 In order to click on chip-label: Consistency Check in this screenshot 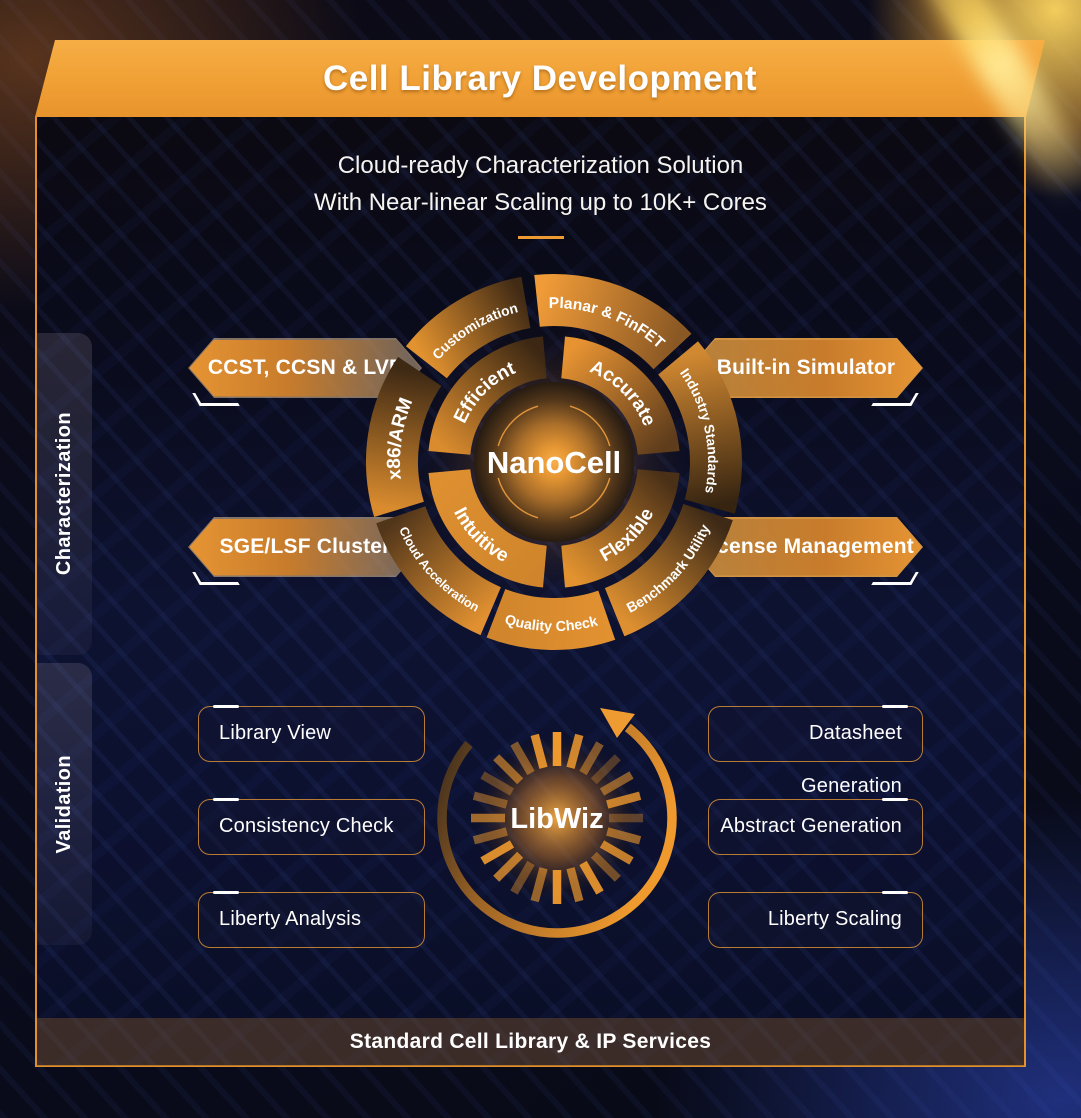, I will do `click(306, 826)`.